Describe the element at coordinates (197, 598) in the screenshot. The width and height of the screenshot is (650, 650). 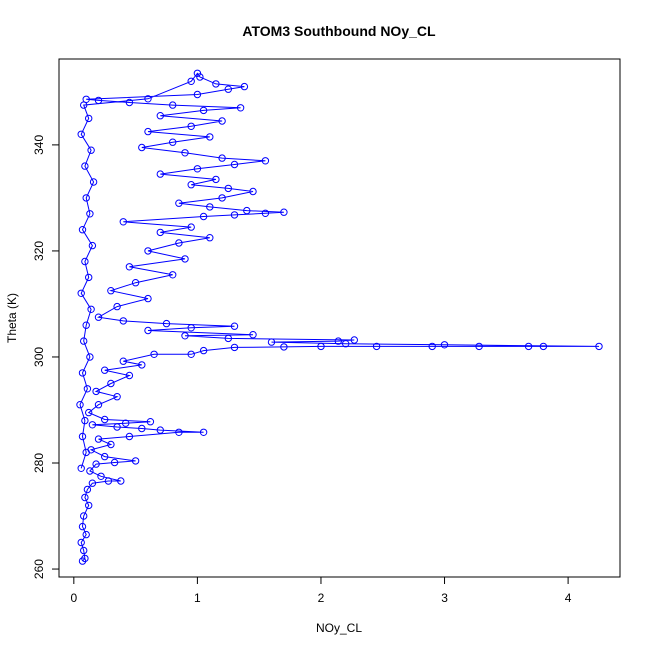
I see `x-tick-label-1: 1` at that location.